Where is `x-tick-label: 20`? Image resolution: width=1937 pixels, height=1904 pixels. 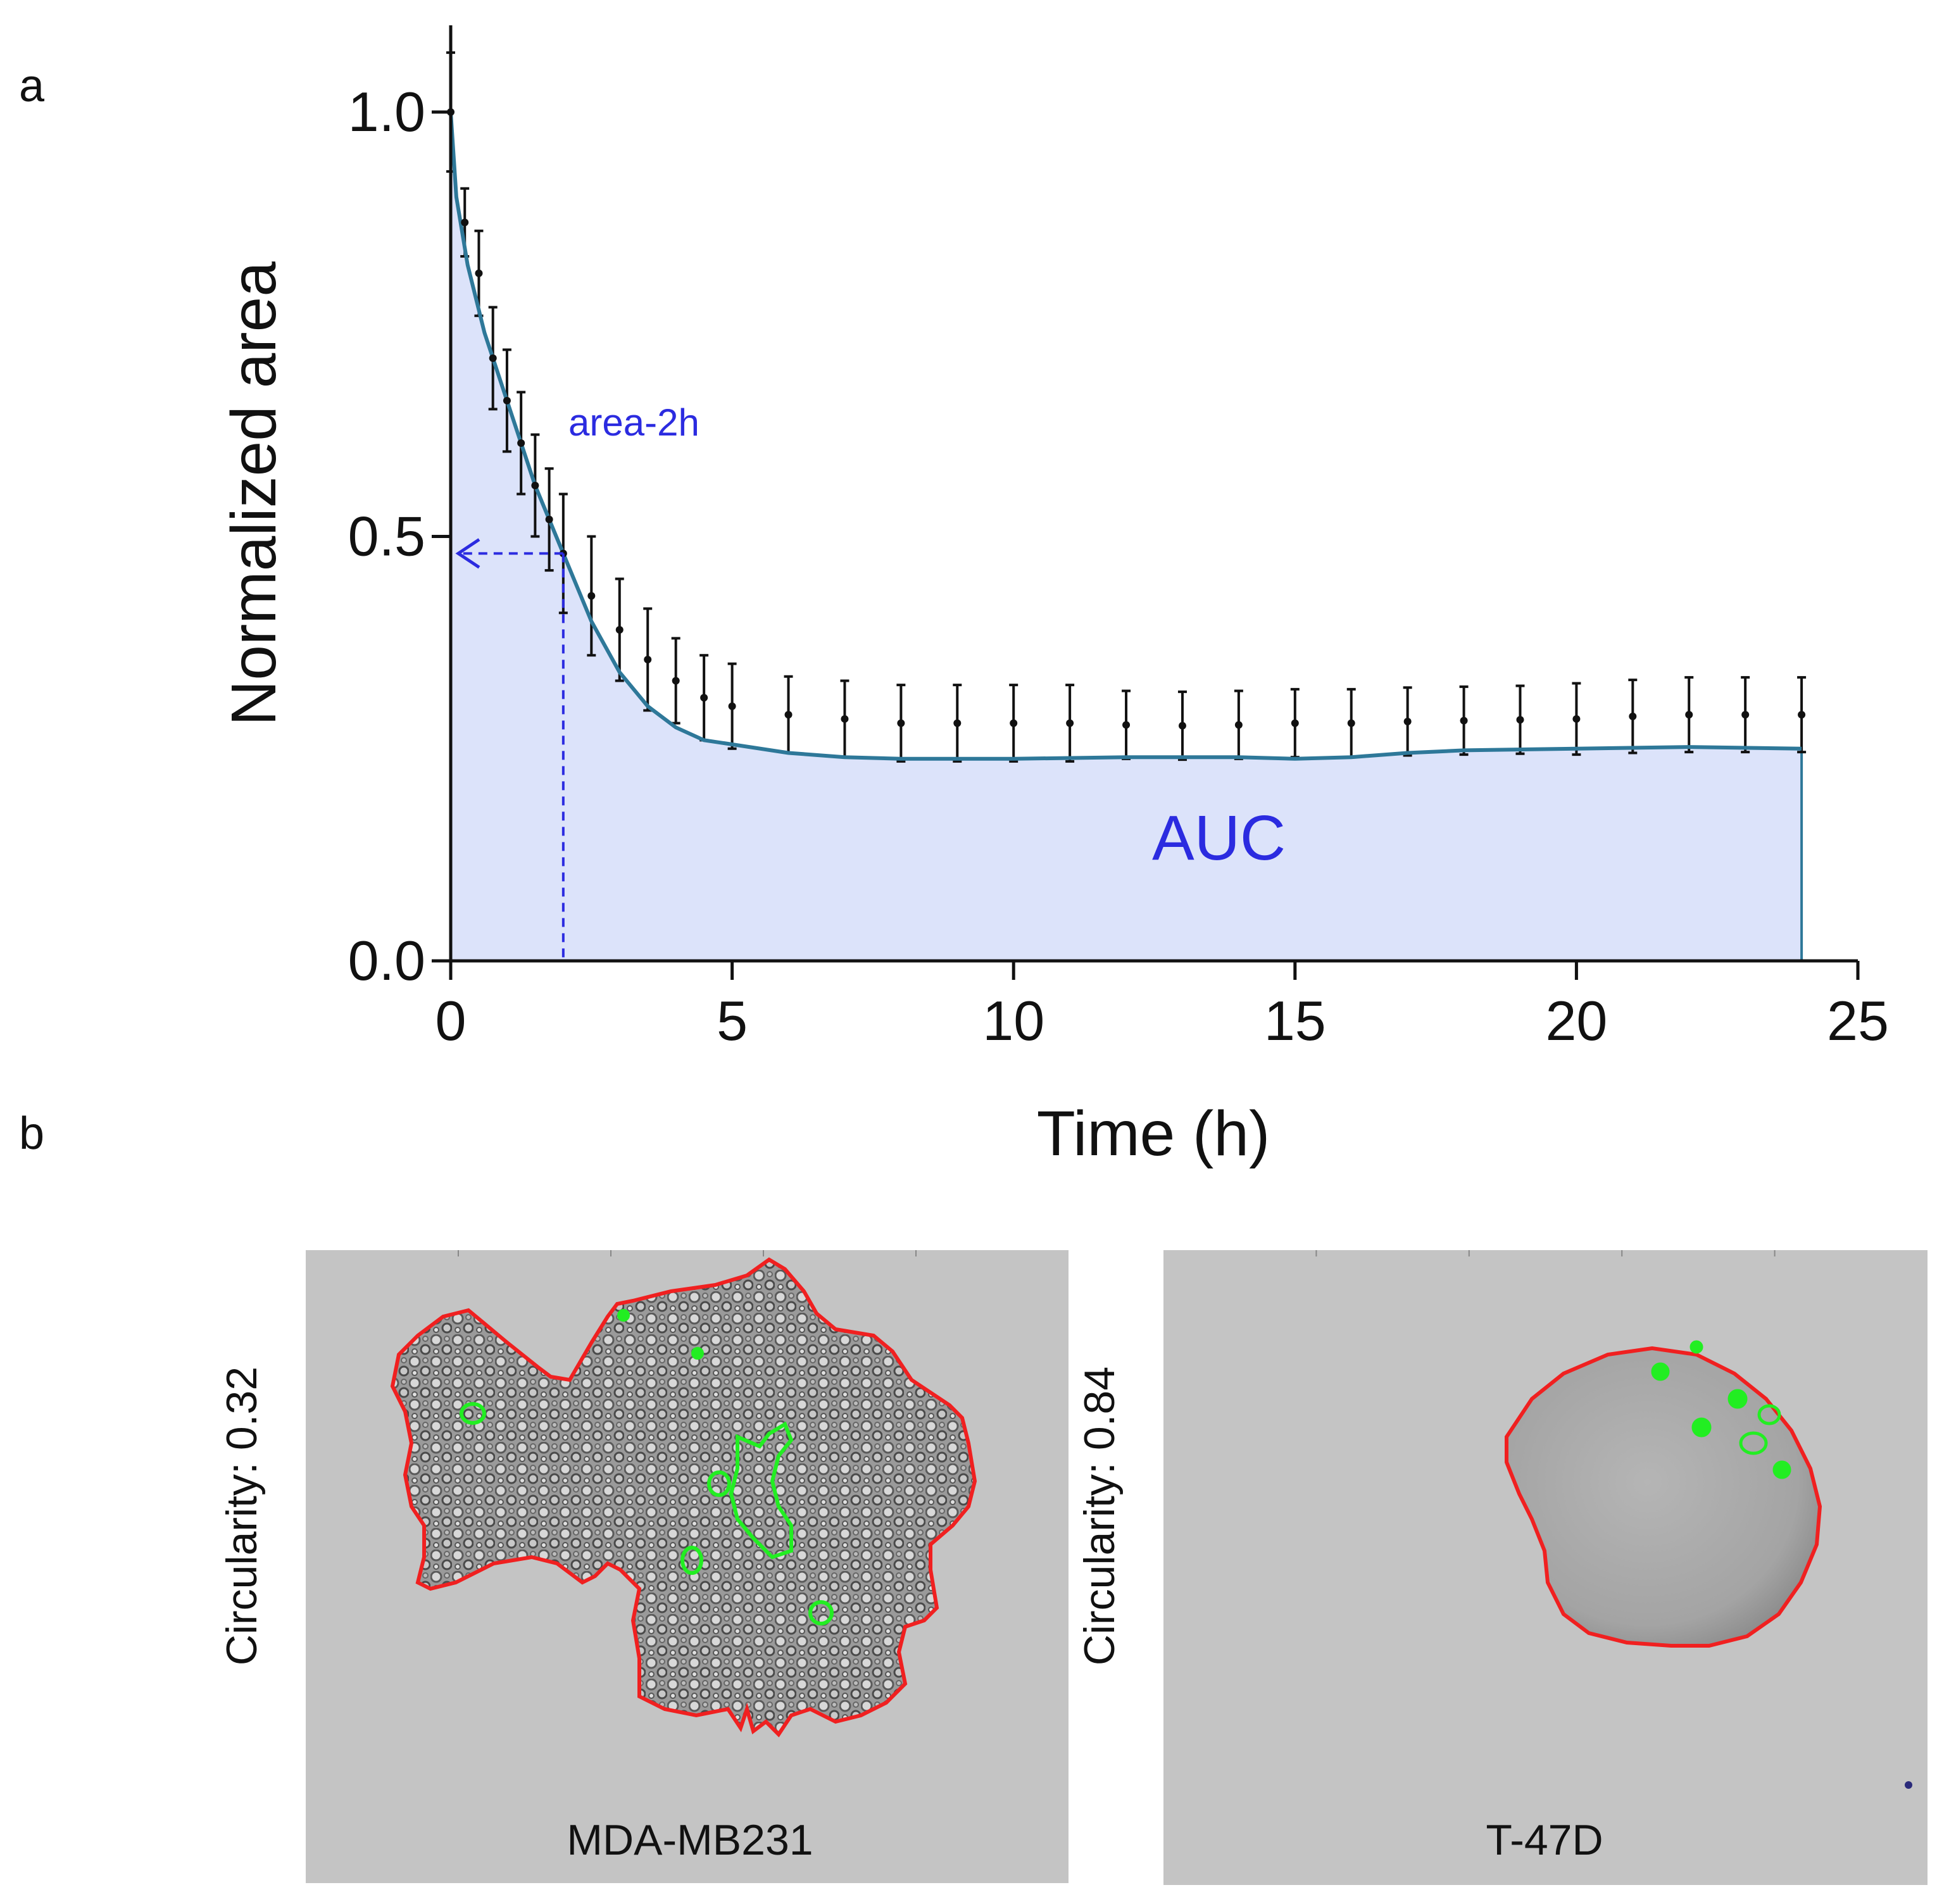
x-tick-label: 20 is located at coordinates (1576, 1020).